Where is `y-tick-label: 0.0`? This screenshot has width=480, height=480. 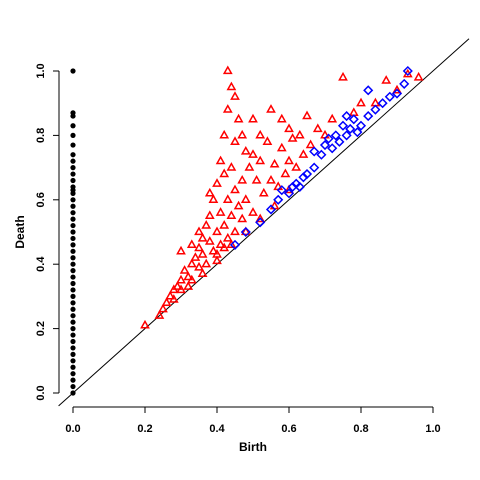
y-tick-label: 0.0 is located at coordinates (41, 392).